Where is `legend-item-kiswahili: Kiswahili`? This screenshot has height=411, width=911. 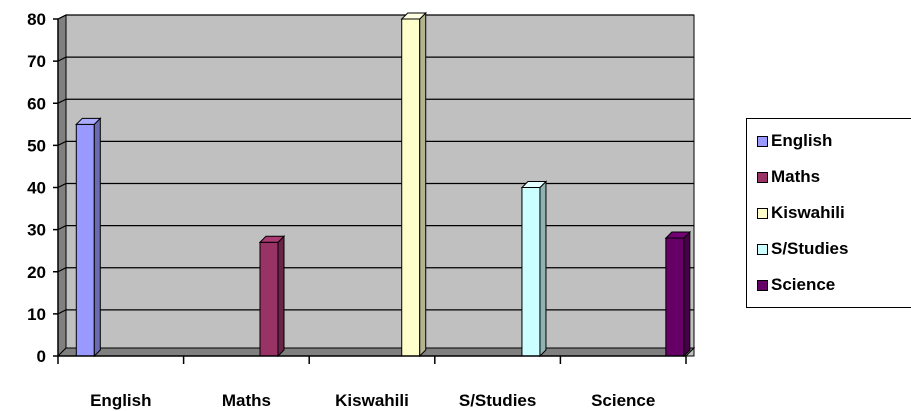 legend-item-kiswahili: Kiswahili is located at coordinates (801, 213).